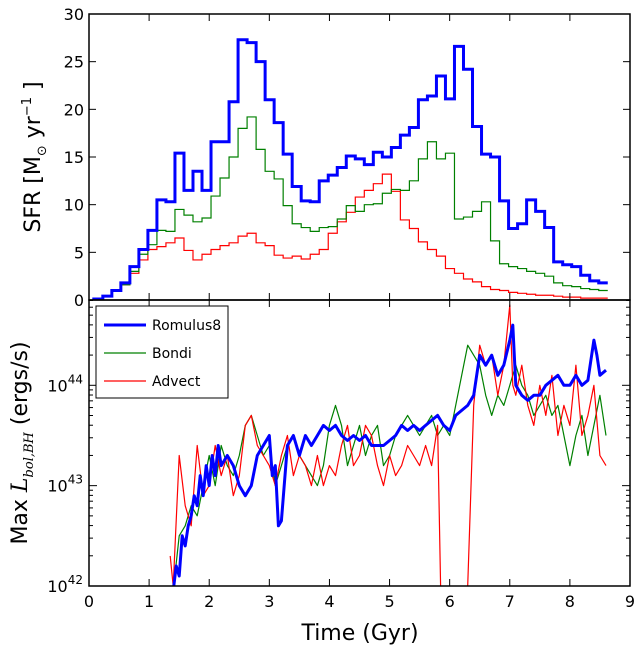 This screenshot has height=648, width=639. Describe the element at coordinates (450, 601) in the screenshot. I see `x-tick-label: 6` at that location.